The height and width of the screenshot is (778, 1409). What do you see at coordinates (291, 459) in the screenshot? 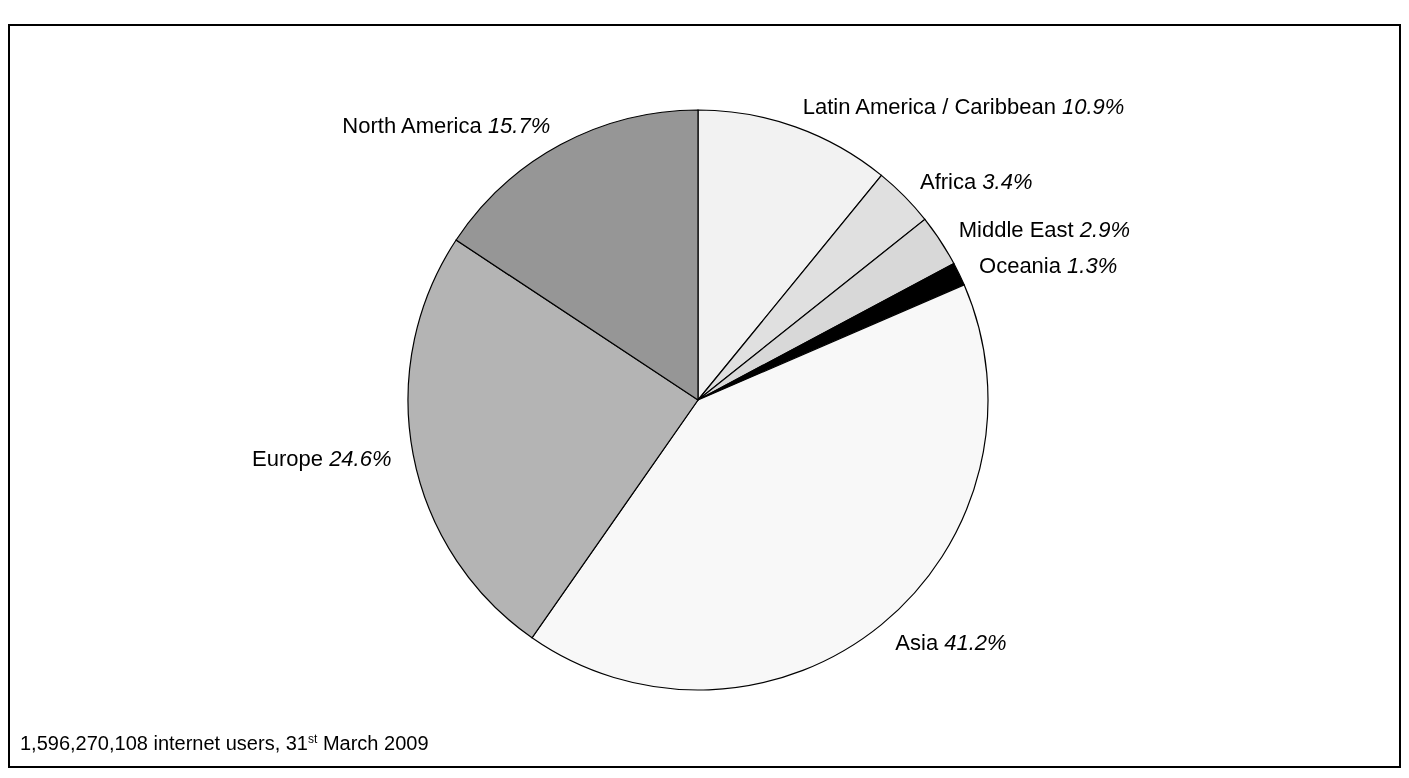
I see `slice-label: Europe` at bounding box center [291, 459].